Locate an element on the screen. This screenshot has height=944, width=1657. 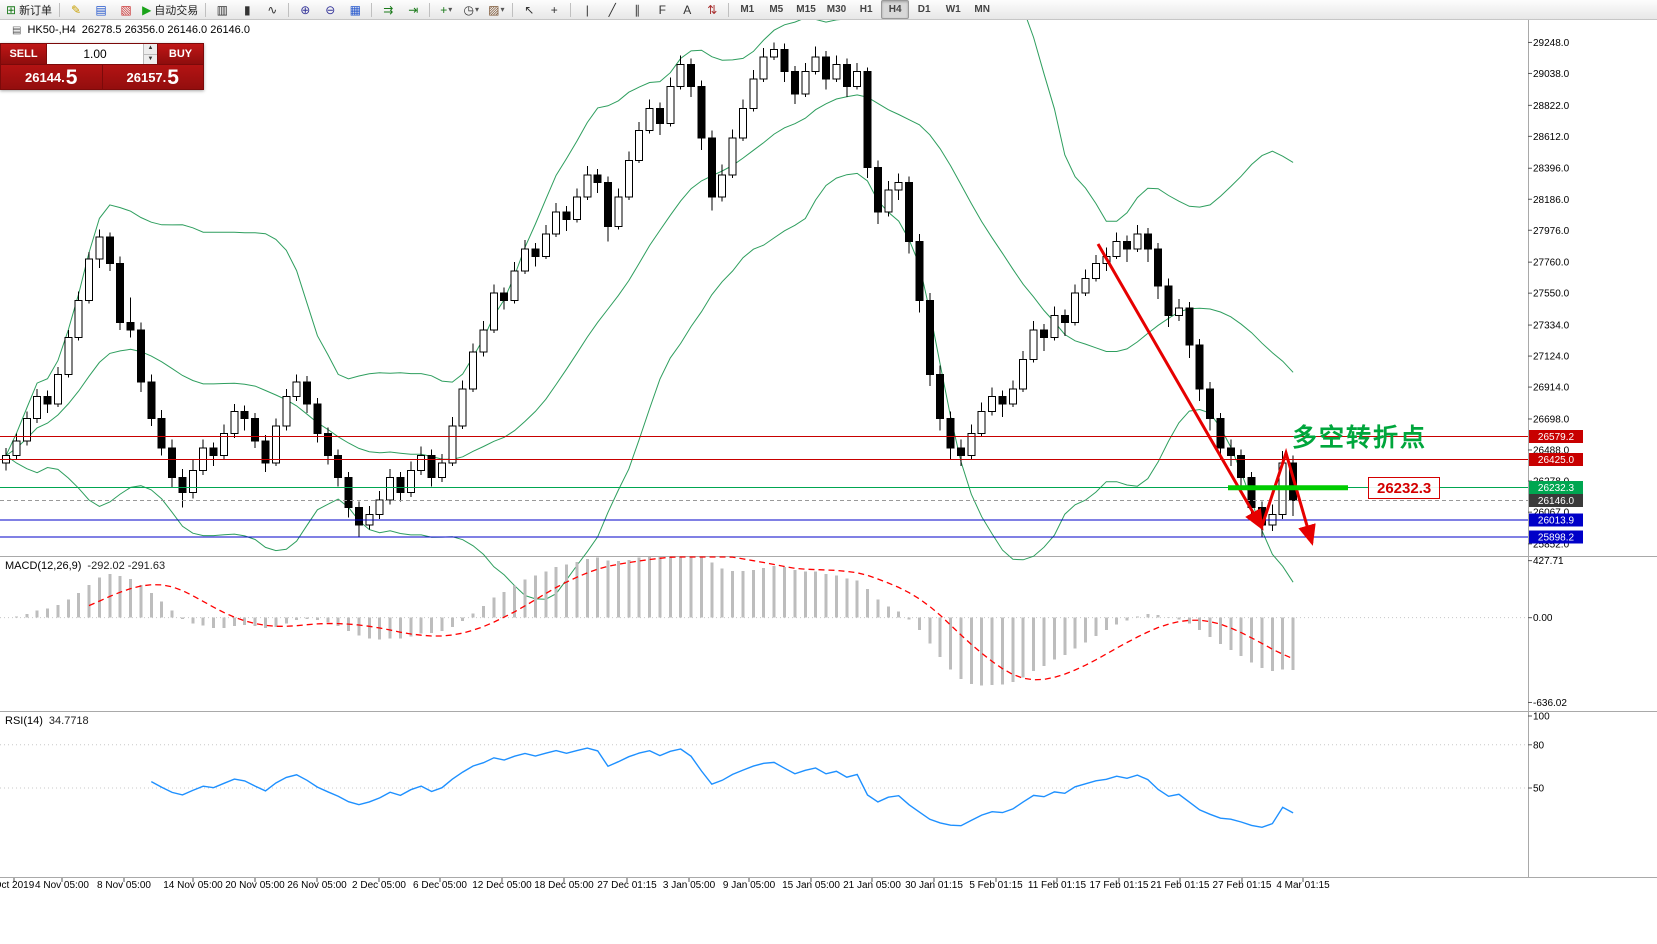
trend-arrows is located at coordinates (1206, 394).